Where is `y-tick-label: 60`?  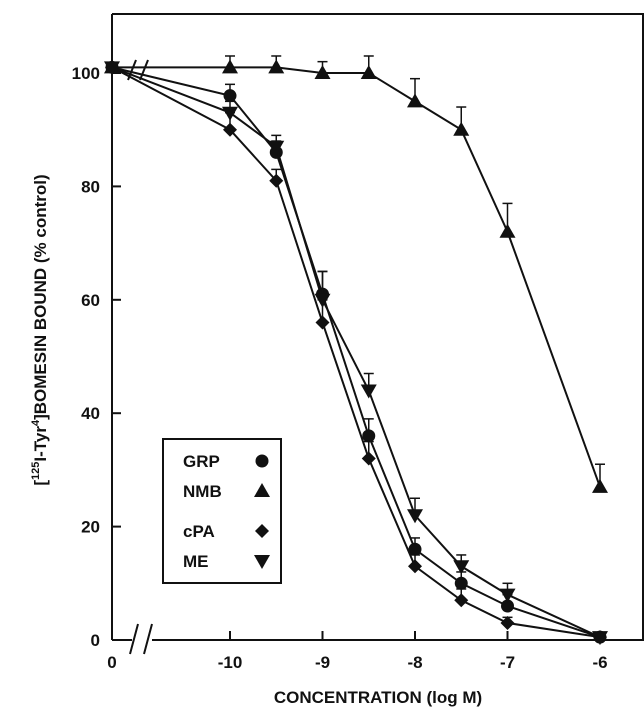 y-tick-label: 60 is located at coordinates (90, 300).